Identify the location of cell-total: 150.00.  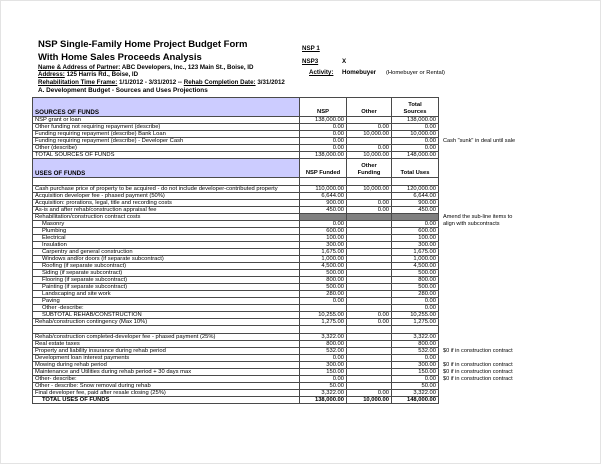
(415, 372).